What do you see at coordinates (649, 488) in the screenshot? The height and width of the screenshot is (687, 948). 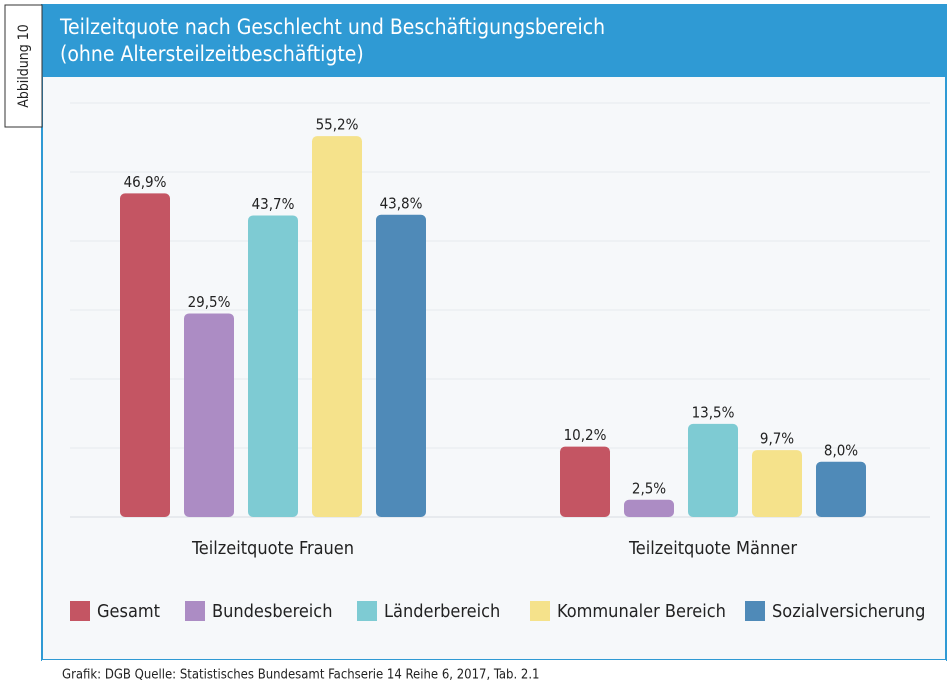 I see `data-label: 2,5%` at bounding box center [649, 488].